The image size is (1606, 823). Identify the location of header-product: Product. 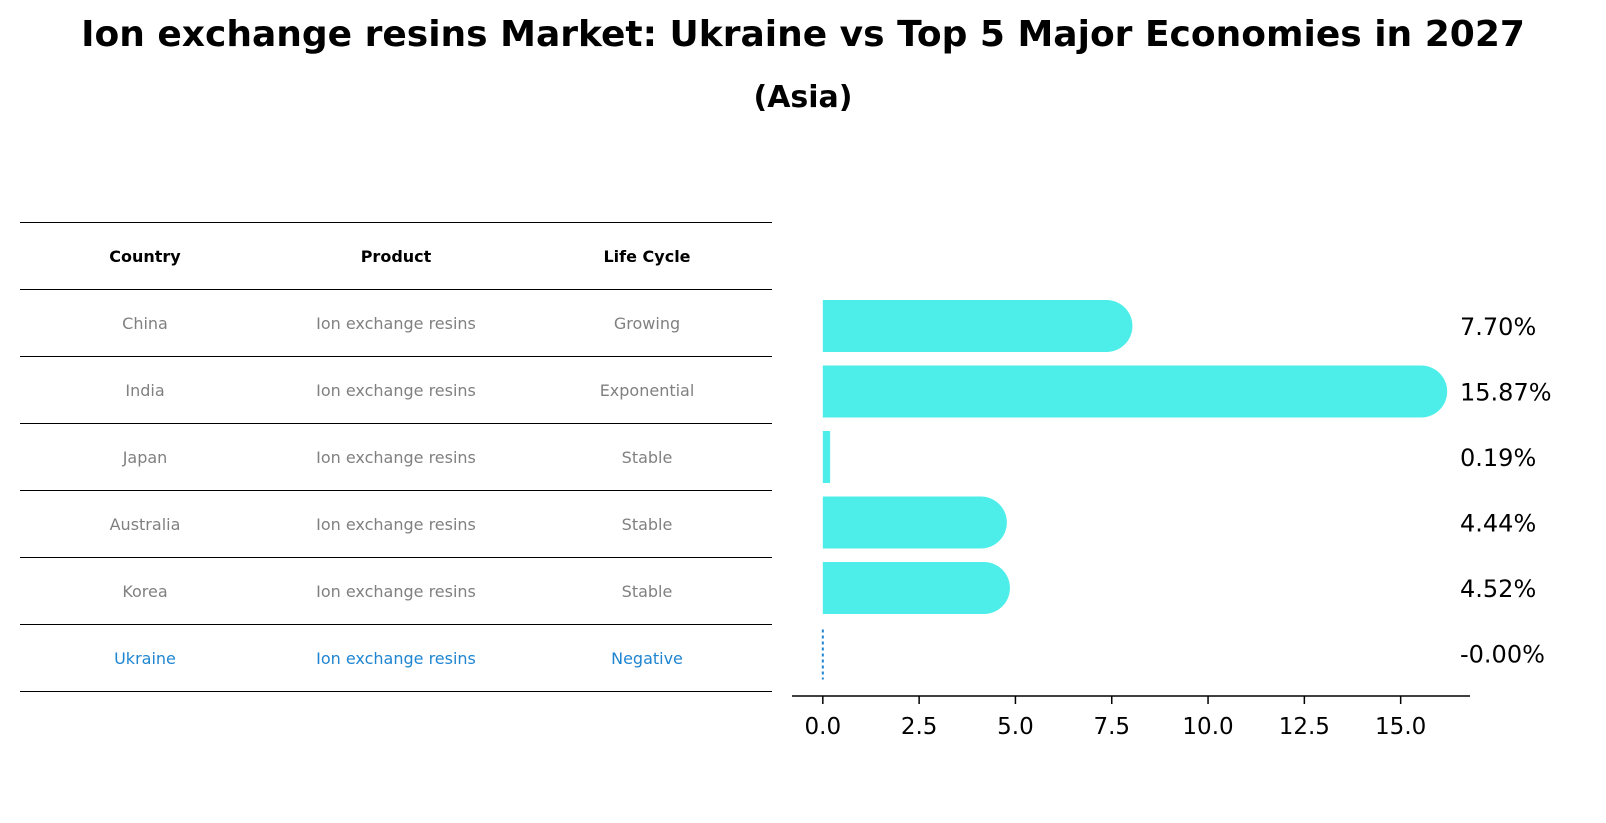
(396, 256).